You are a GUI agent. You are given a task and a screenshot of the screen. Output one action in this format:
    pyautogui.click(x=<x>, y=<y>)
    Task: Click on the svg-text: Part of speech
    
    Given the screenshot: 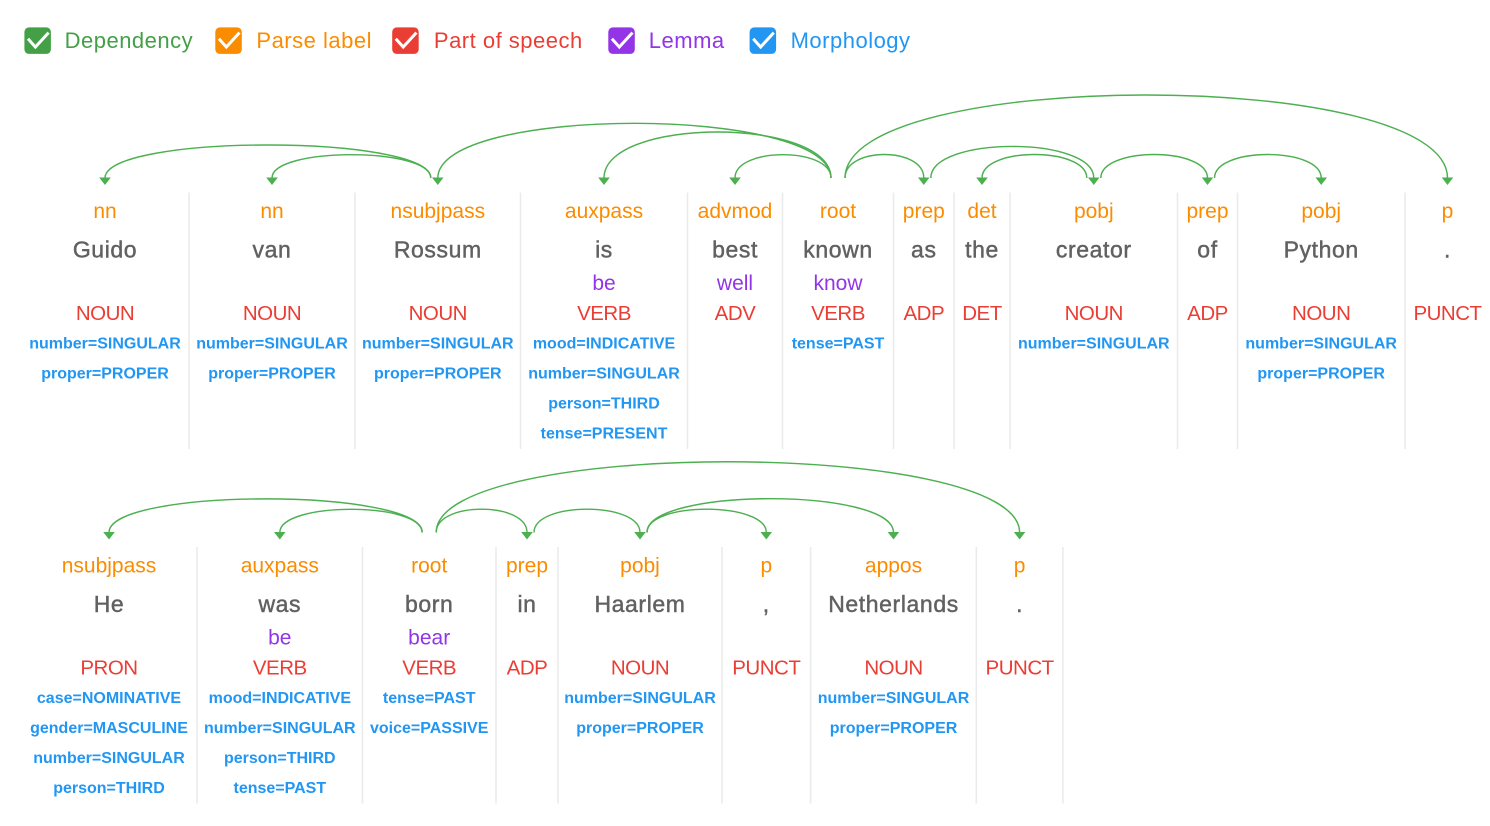 What is the action you would take?
    pyautogui.click(x=508, y=40)
    